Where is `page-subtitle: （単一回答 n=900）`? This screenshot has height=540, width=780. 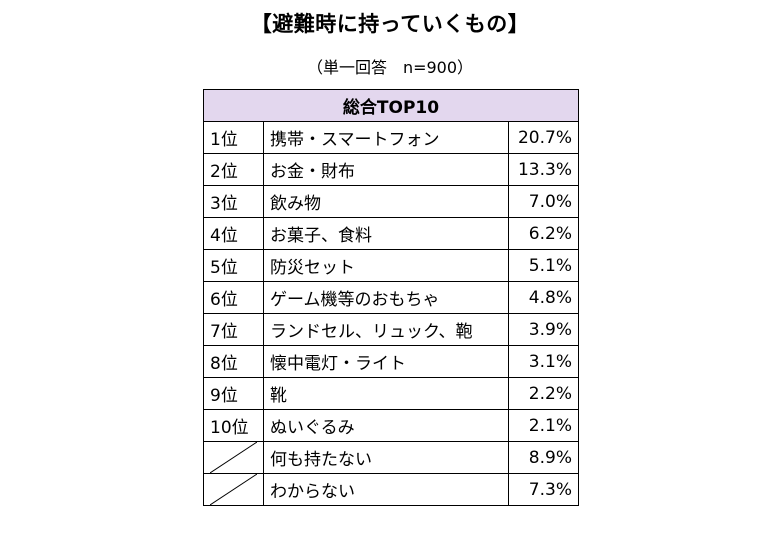 page-subtitle: （単一回答 n=900） is located at coordinates (390, 67).